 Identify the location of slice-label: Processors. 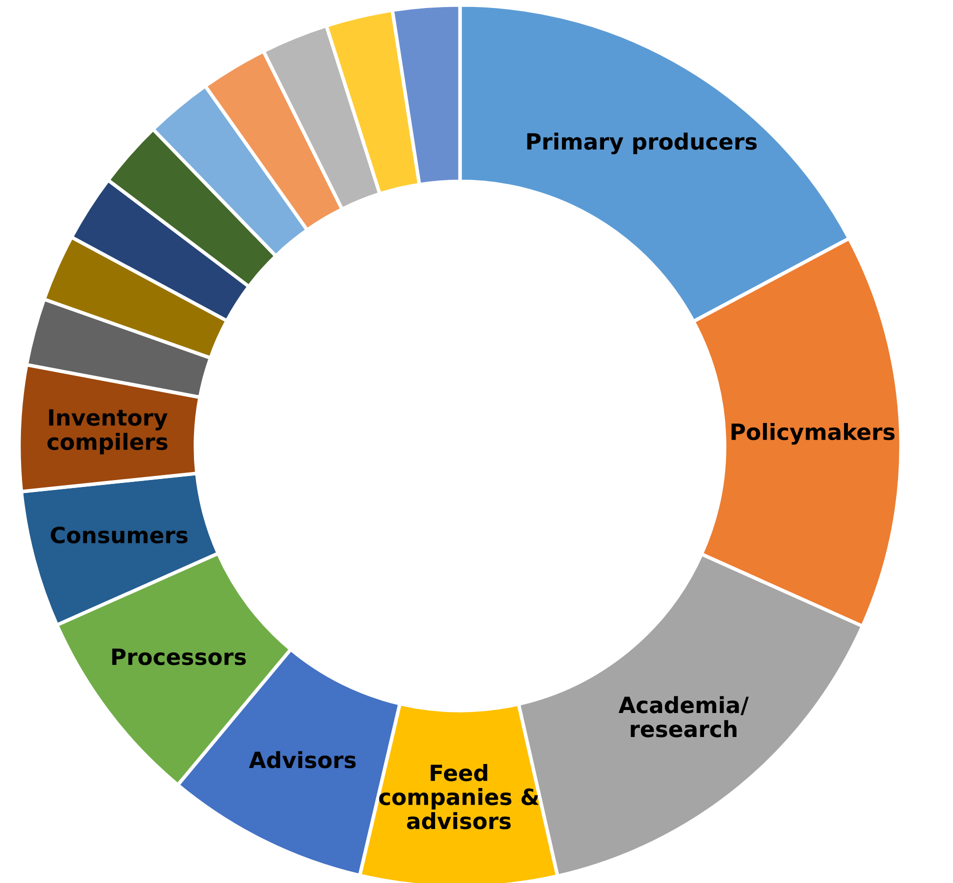
(179, 657).